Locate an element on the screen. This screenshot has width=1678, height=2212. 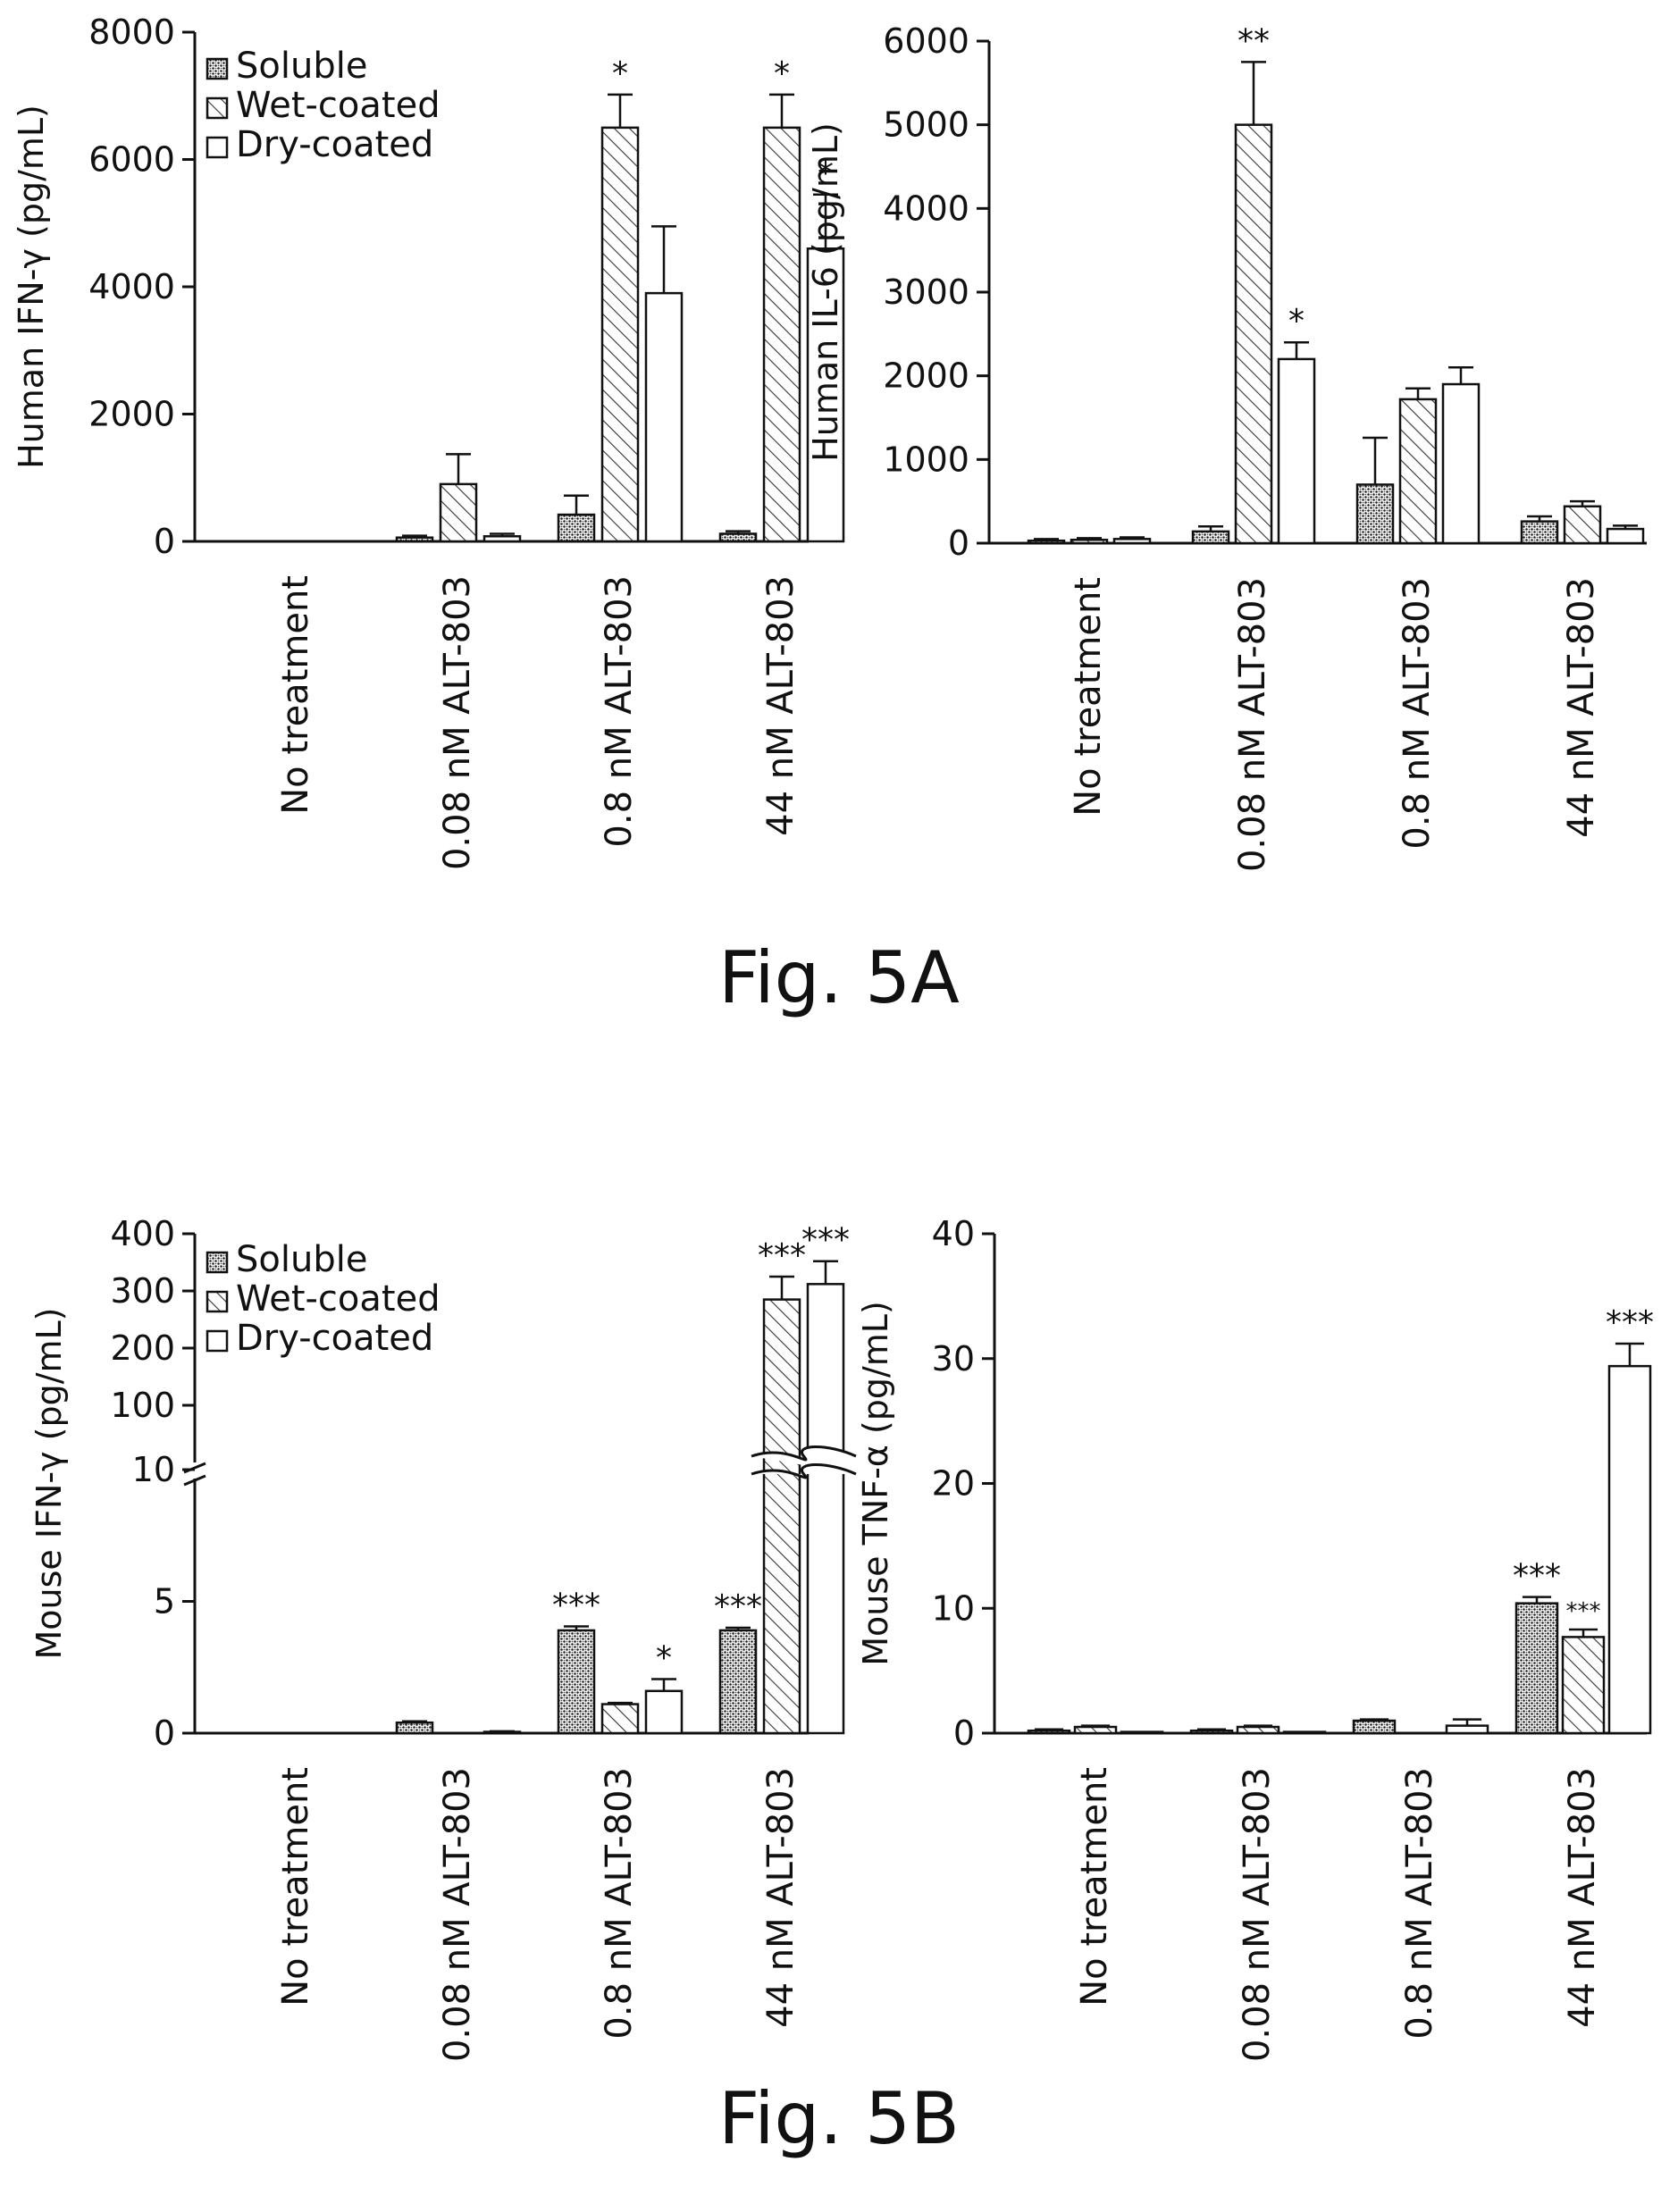
y-tick-label: 200 is located at coordinates (142, 1348).